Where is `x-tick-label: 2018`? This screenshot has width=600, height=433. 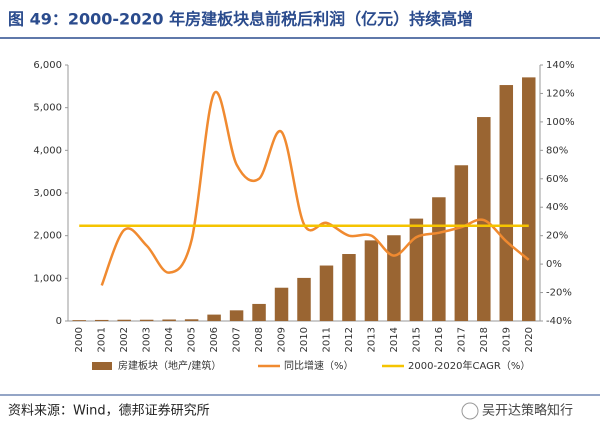
x-tick-label: 2018 is located at coordinates (484, 339).